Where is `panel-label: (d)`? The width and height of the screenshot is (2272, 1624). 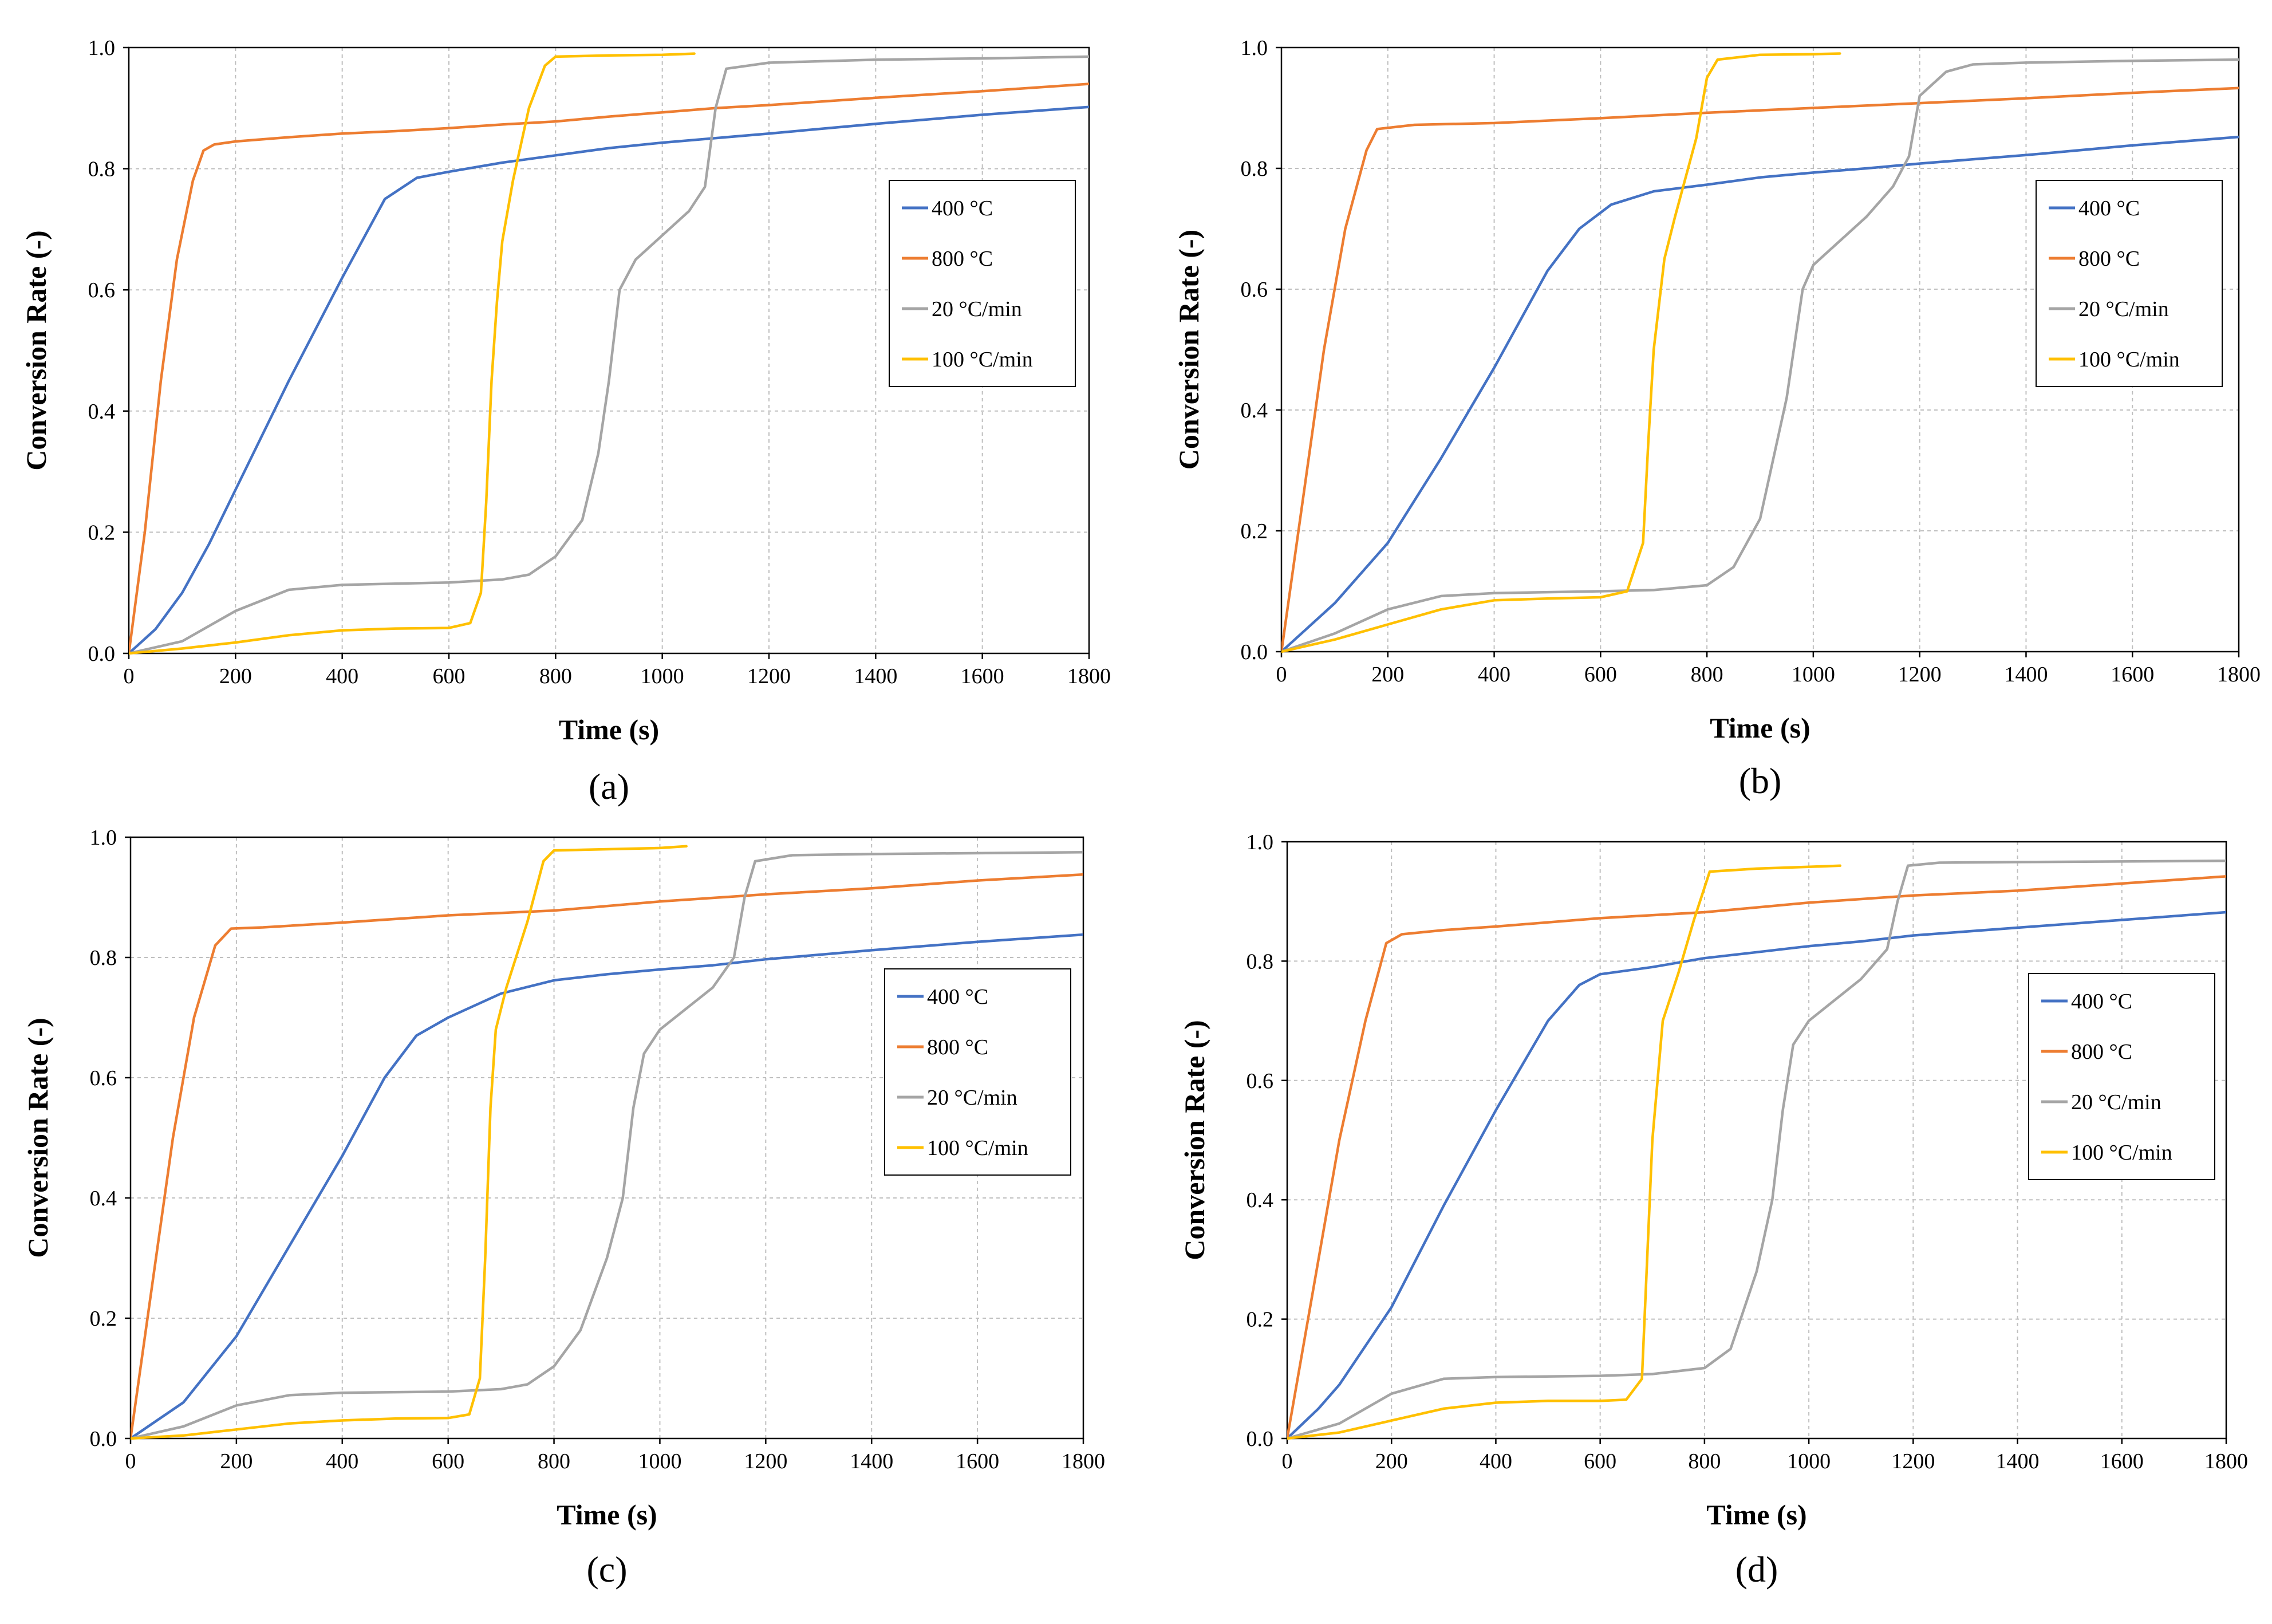
panel-label: (d) is located at coordinates (1756, 1569).